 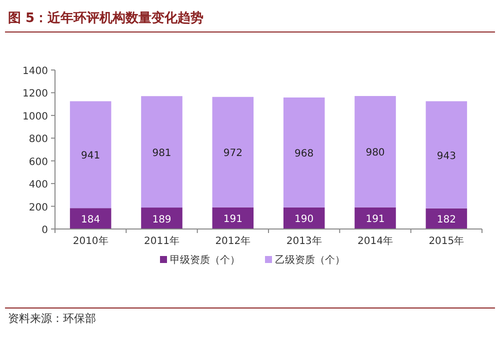 What do you see at coordinates (162, 241) in the screenshot?
I see `x-tick-label: 2011年` at bounding box center [162, 241].